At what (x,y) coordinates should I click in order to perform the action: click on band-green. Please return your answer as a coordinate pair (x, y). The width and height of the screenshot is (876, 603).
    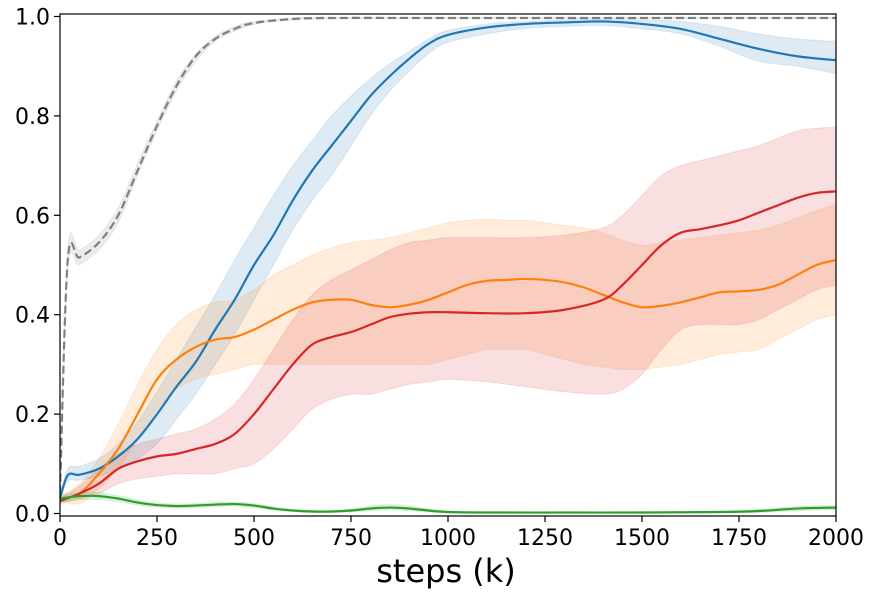
    Looking at the image, I should click on (448, 502).